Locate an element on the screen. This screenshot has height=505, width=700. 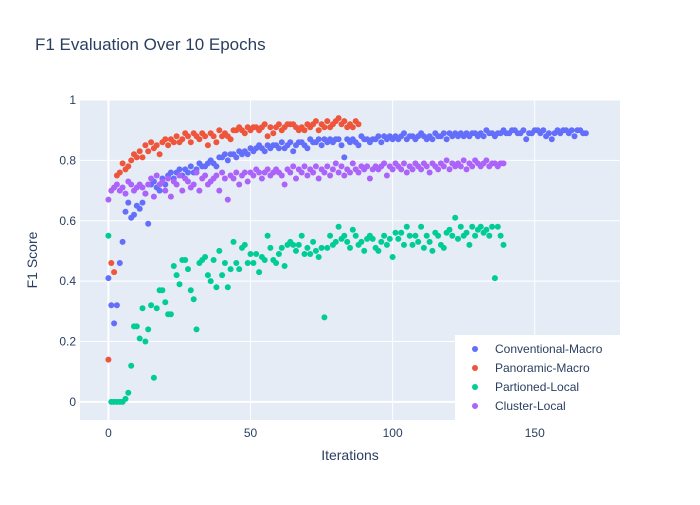
series-cluster-local is located at coordinates (306, 180).